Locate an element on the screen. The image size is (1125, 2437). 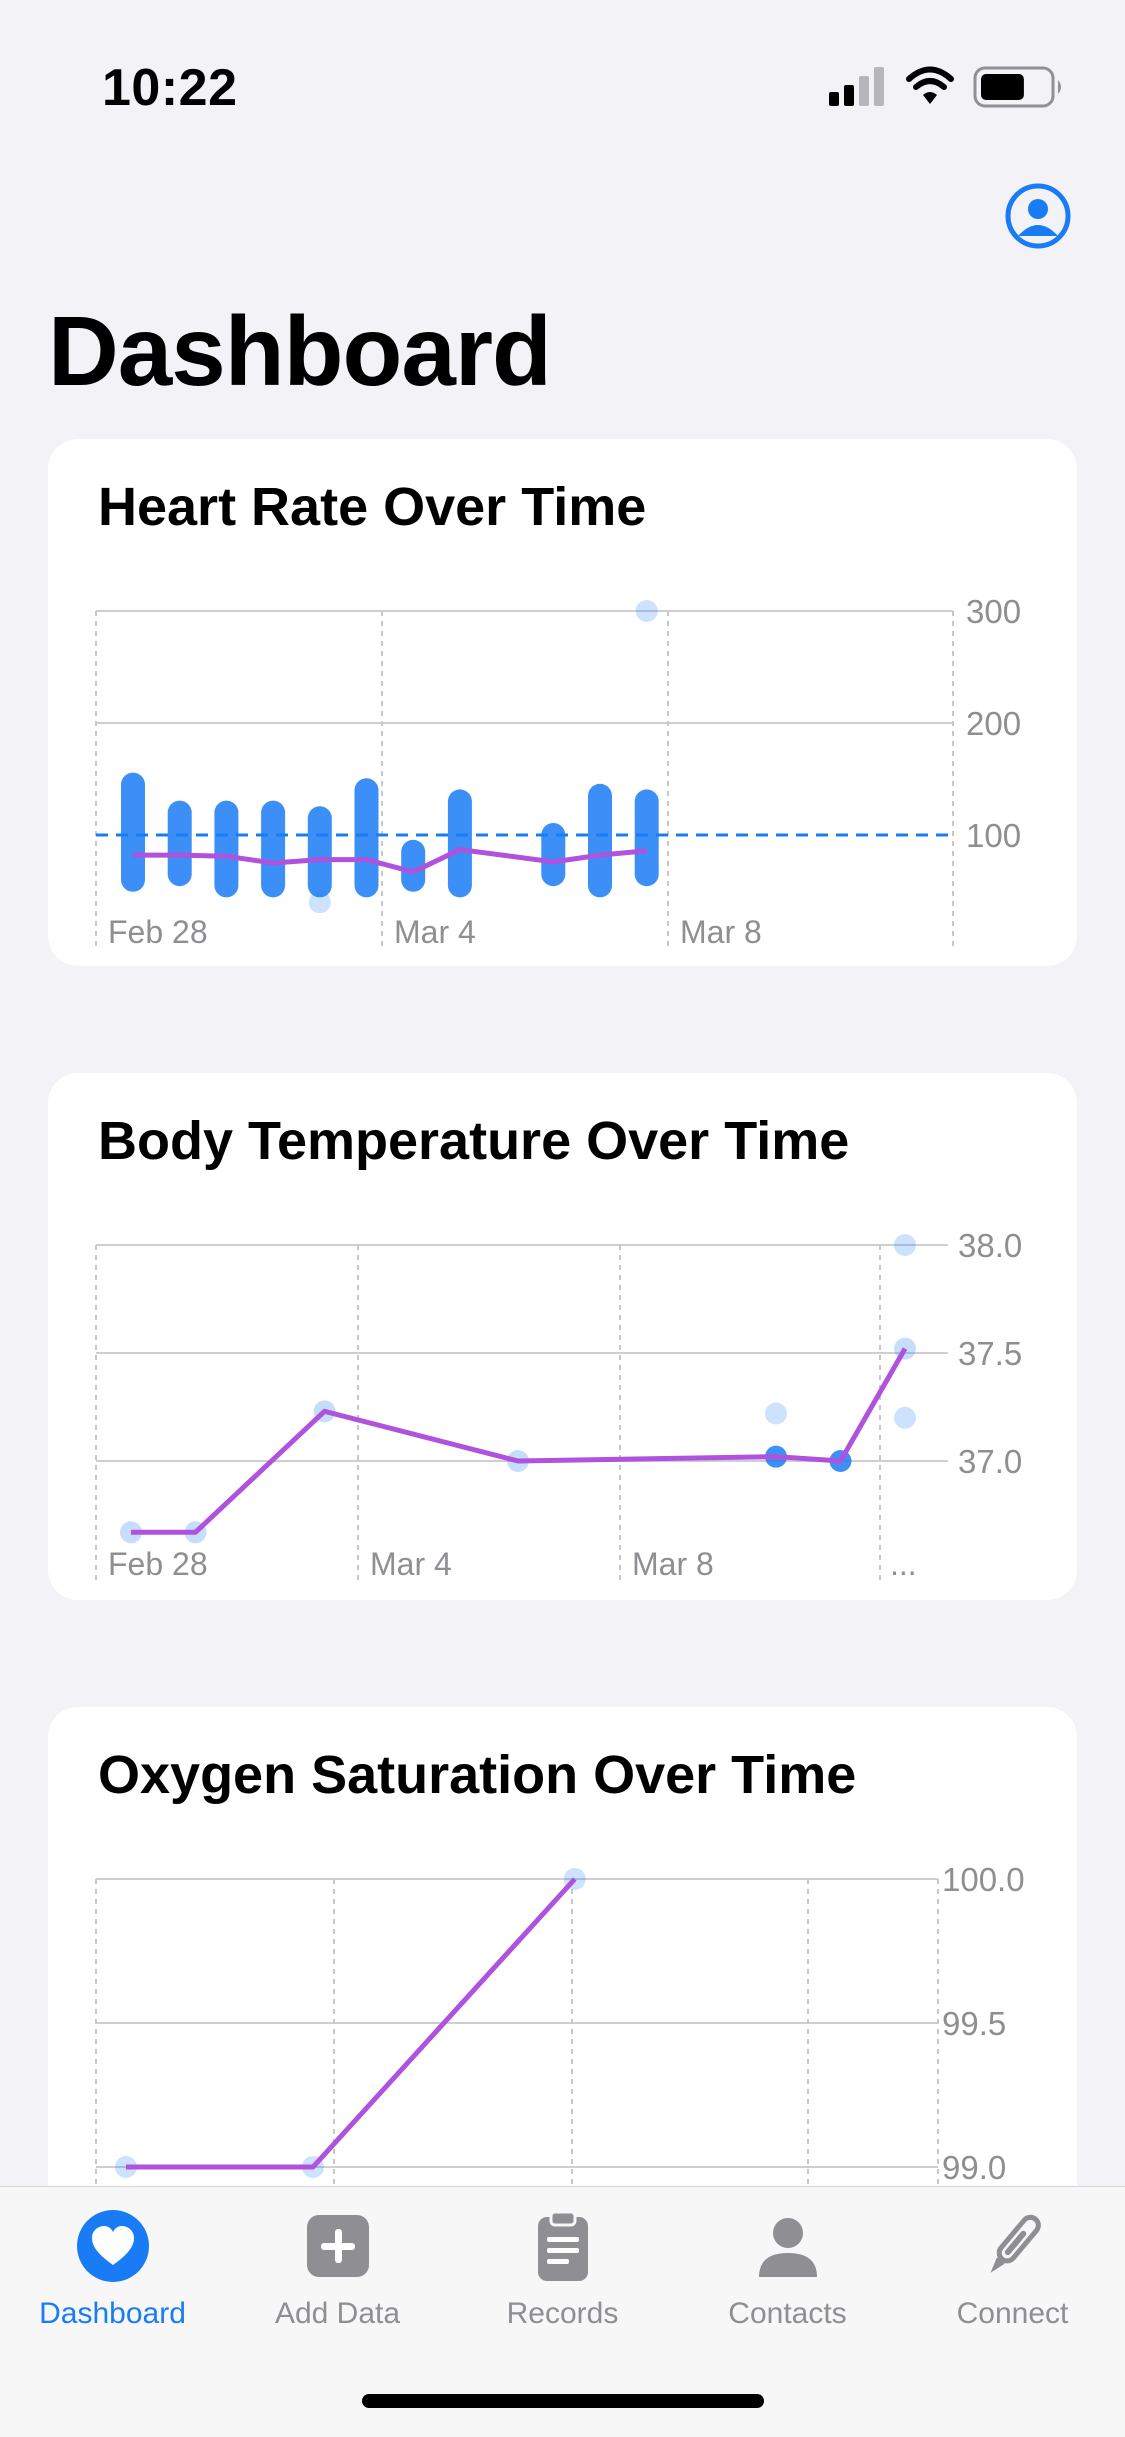
tab-bar: Dashboard Add Data Records Contacts is located at coordinates (562, 2311).